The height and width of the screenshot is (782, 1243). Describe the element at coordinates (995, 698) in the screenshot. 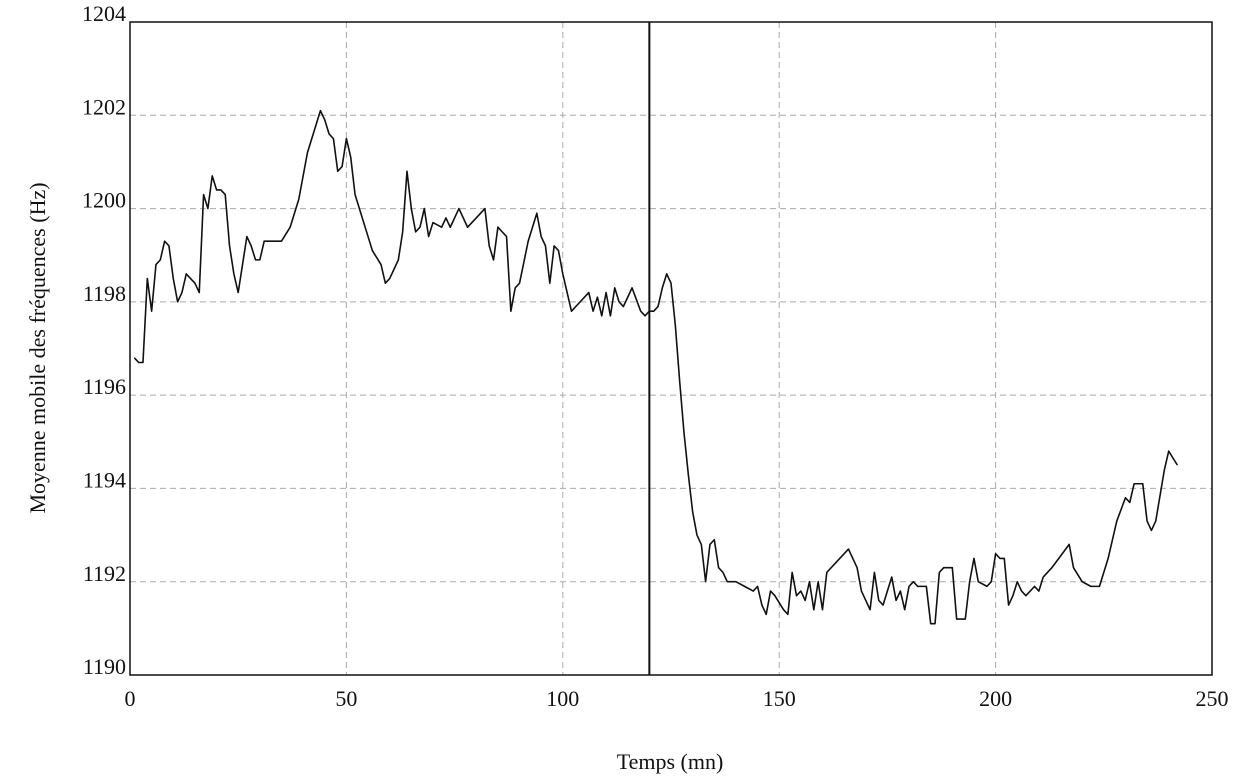

I see `x-tick-label: 200` at that location.